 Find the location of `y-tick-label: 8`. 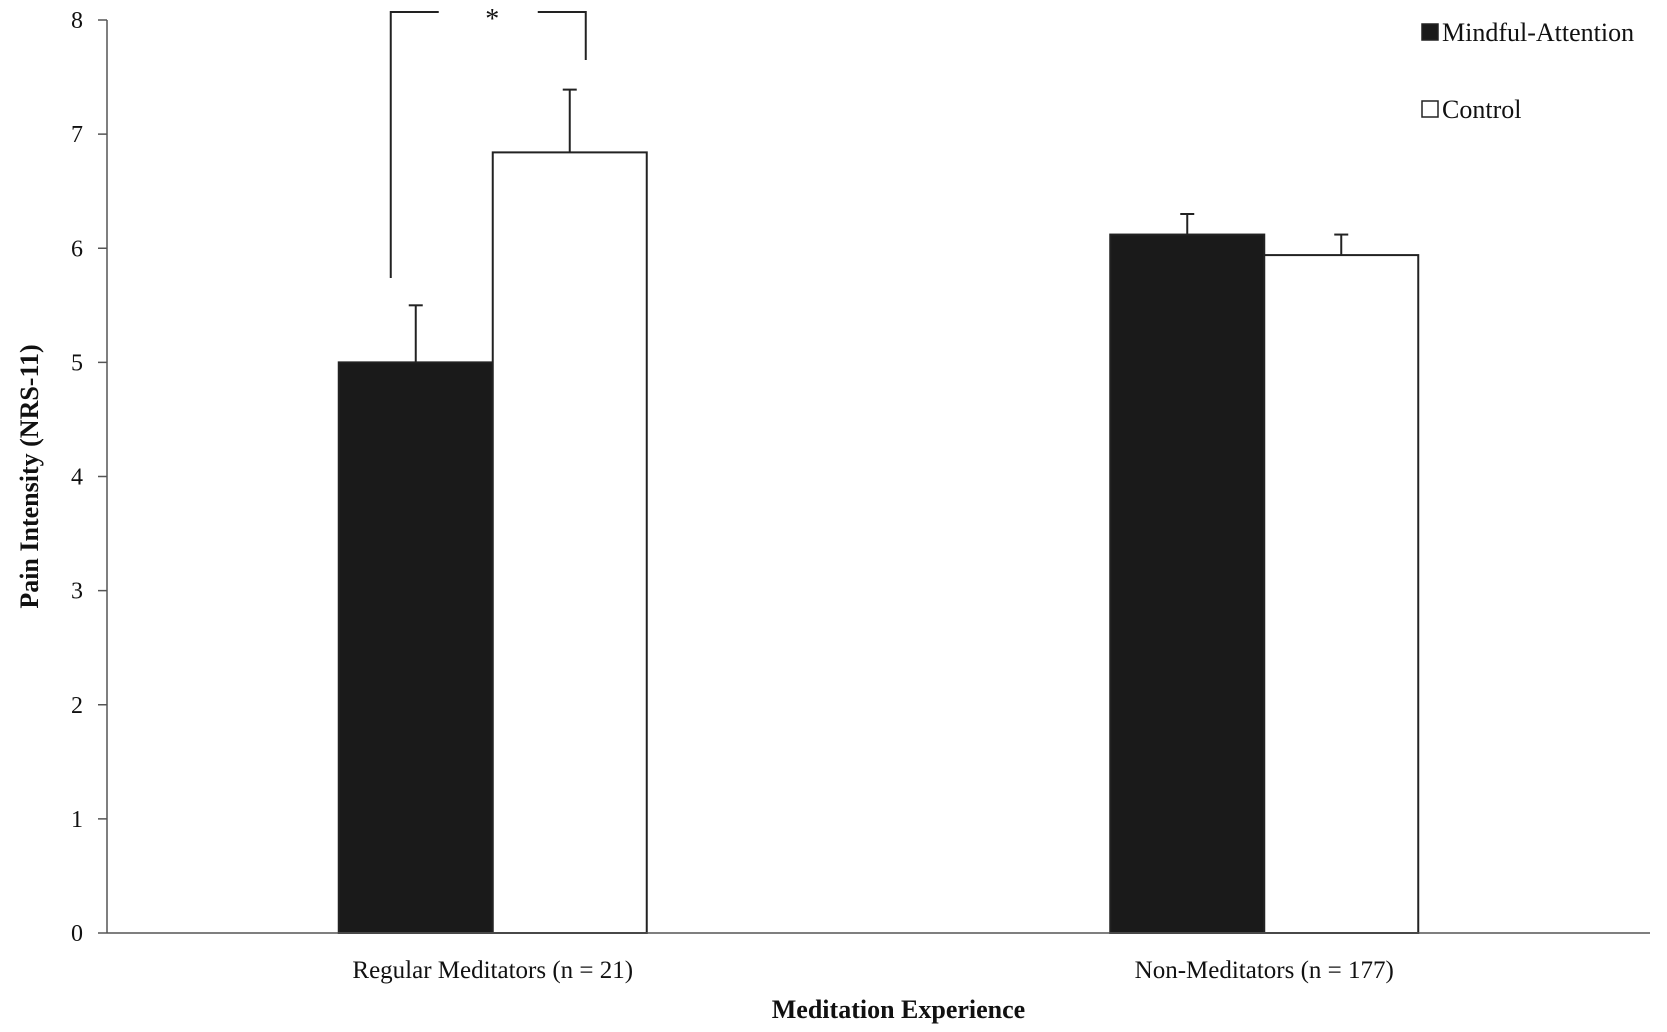

y-tick-label: 8 is located at coordinates (77, 21).